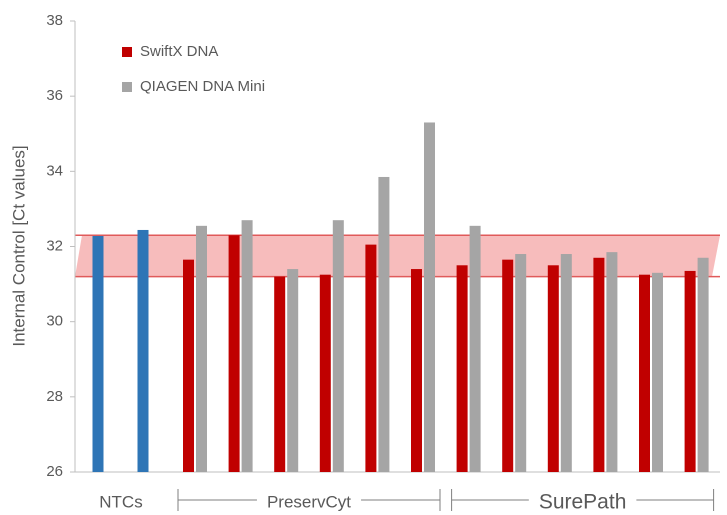  Describe the element at coordinates (54, 245) in the screenshot. I see `y-tick-label: 32` at that location.